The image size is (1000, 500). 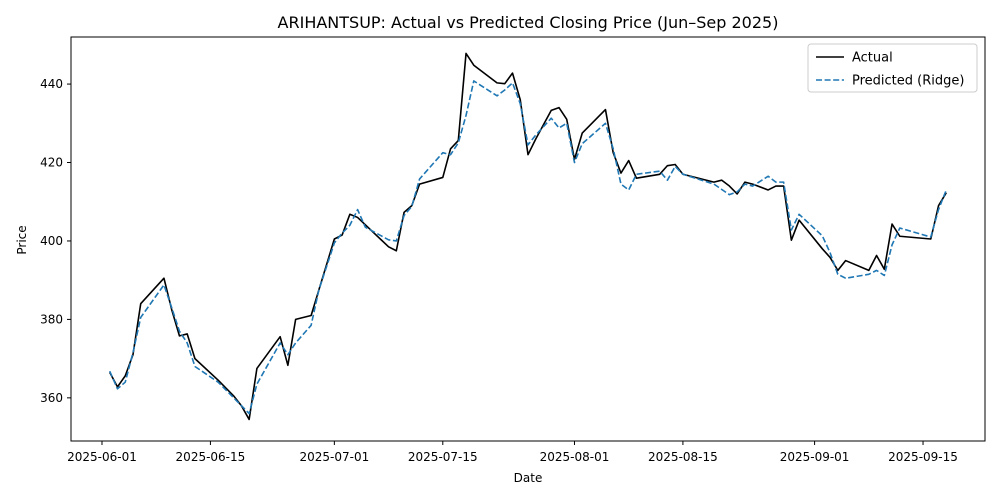 I want to click on y-tick-label: 360, so click(x=51, y=398).